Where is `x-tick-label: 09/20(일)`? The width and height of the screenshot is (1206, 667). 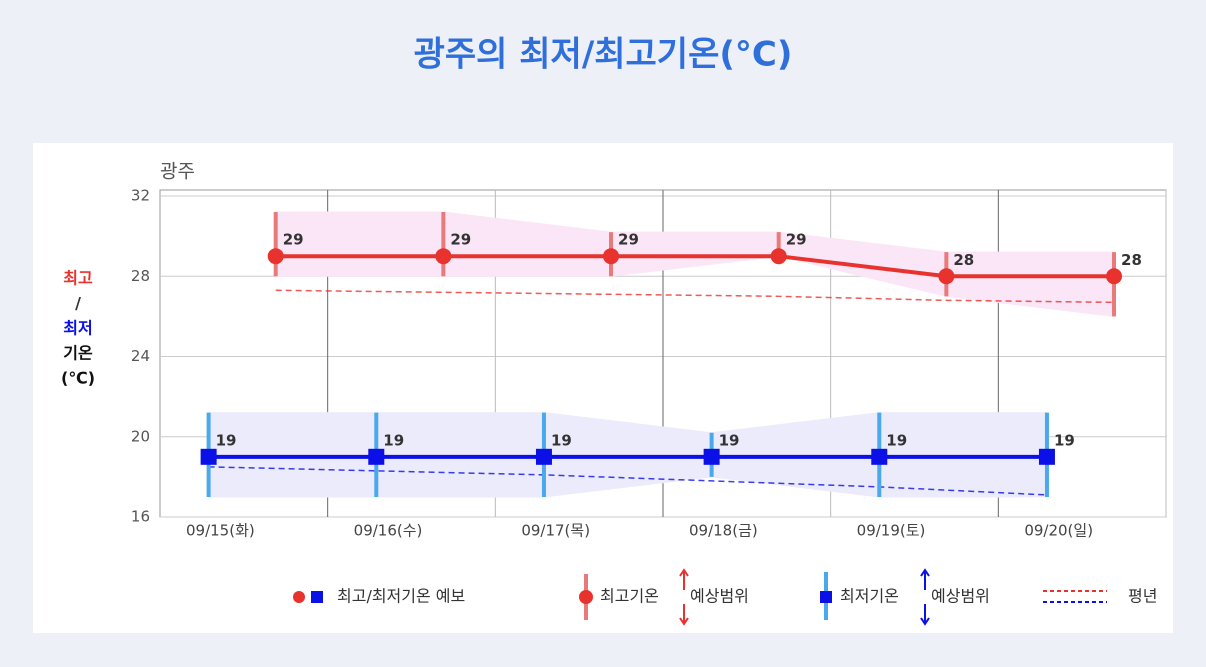 x-tick-label: 09/20(일) is located at coordinates (1058, 531).